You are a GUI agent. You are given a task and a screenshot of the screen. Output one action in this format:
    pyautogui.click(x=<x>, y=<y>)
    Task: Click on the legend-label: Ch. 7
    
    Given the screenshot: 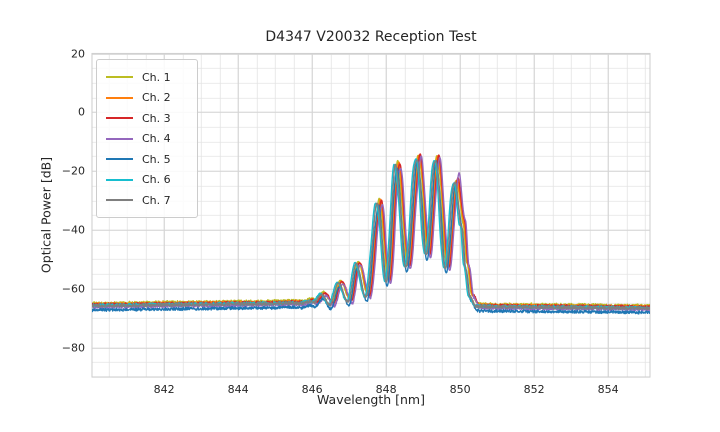 What is the action you would take?
    pyautogui.click(x=156, y=200)
    